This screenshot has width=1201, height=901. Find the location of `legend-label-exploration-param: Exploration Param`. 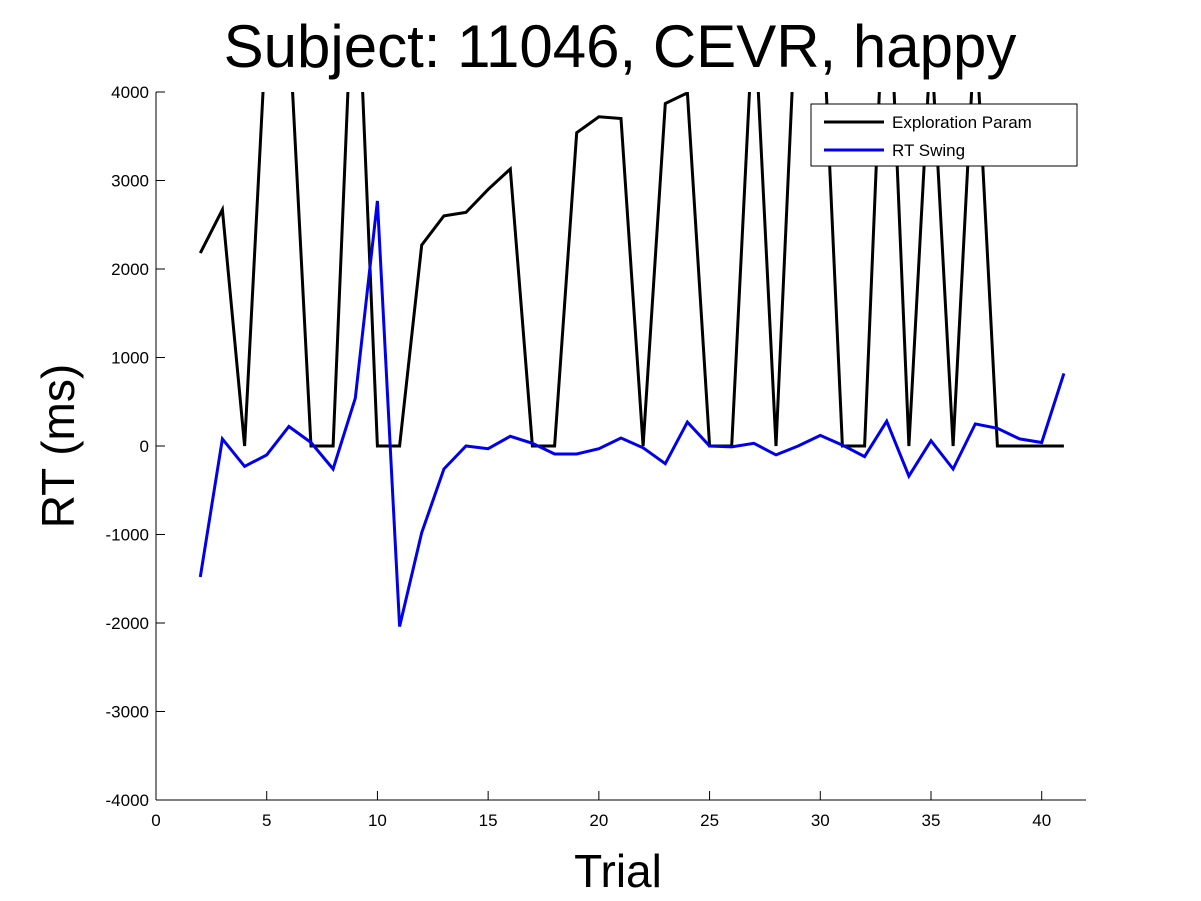

legend-label-exploration-param: Exploration Param is located at coordinates (962, 122).